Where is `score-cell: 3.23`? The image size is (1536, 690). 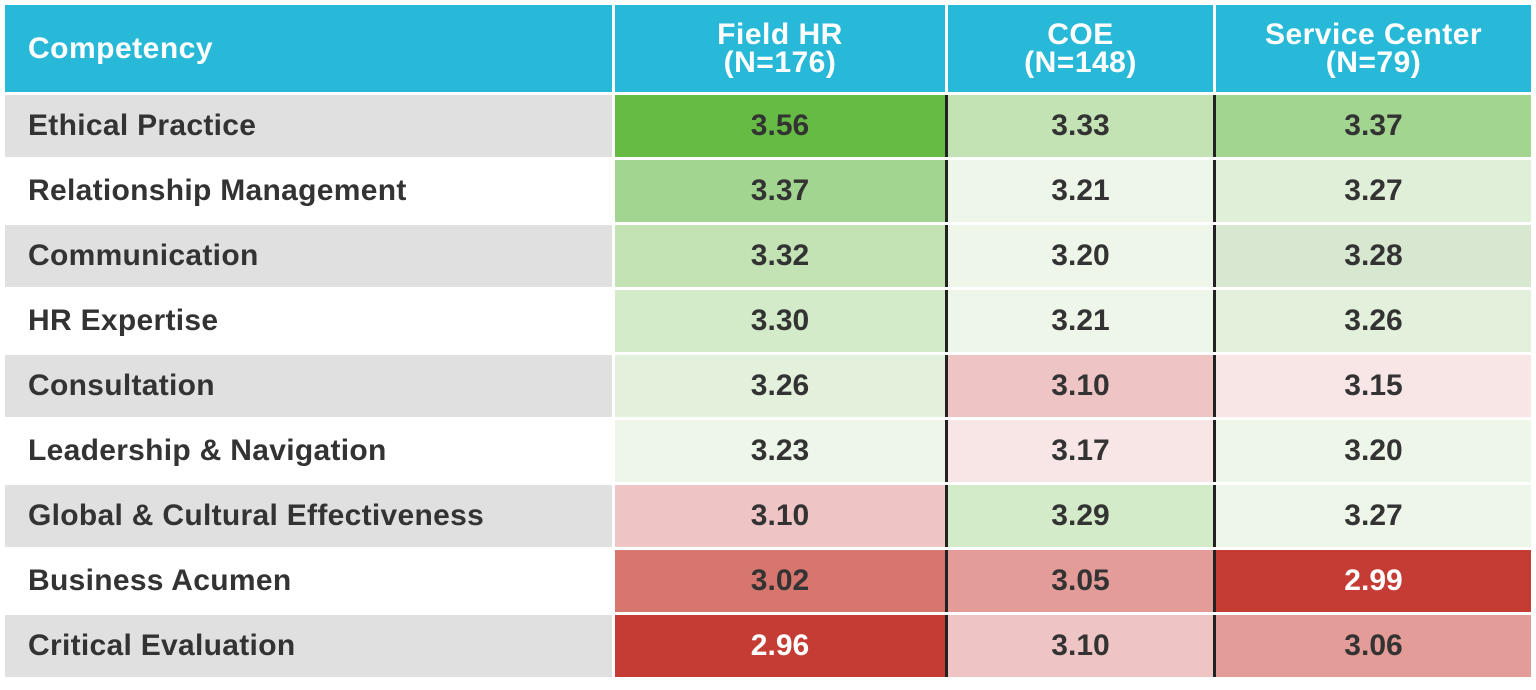 score-cell: 3.23 is located at coordinates (780, 451).